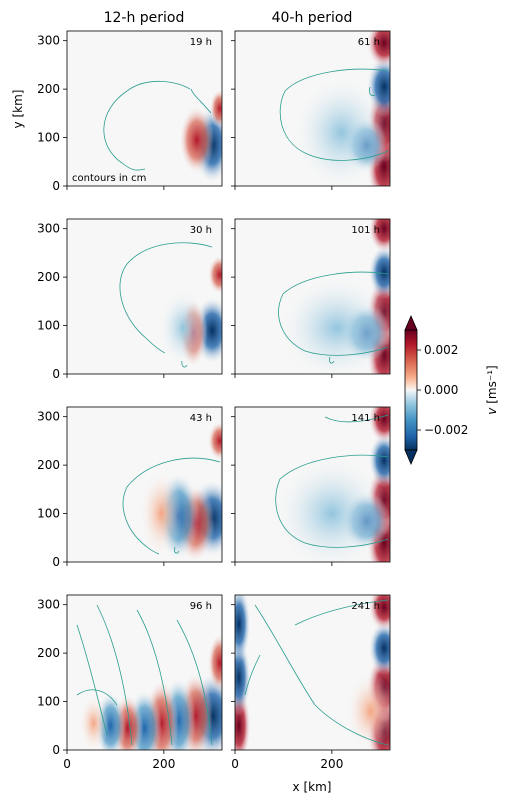 Image resolution: width=510 pixels, height=803 pixels. What do you see at coordinates (492, 389) in the screenshot?
I see `colorbar-label: v [ms⁻¹]` at bounding box center [492, 389].